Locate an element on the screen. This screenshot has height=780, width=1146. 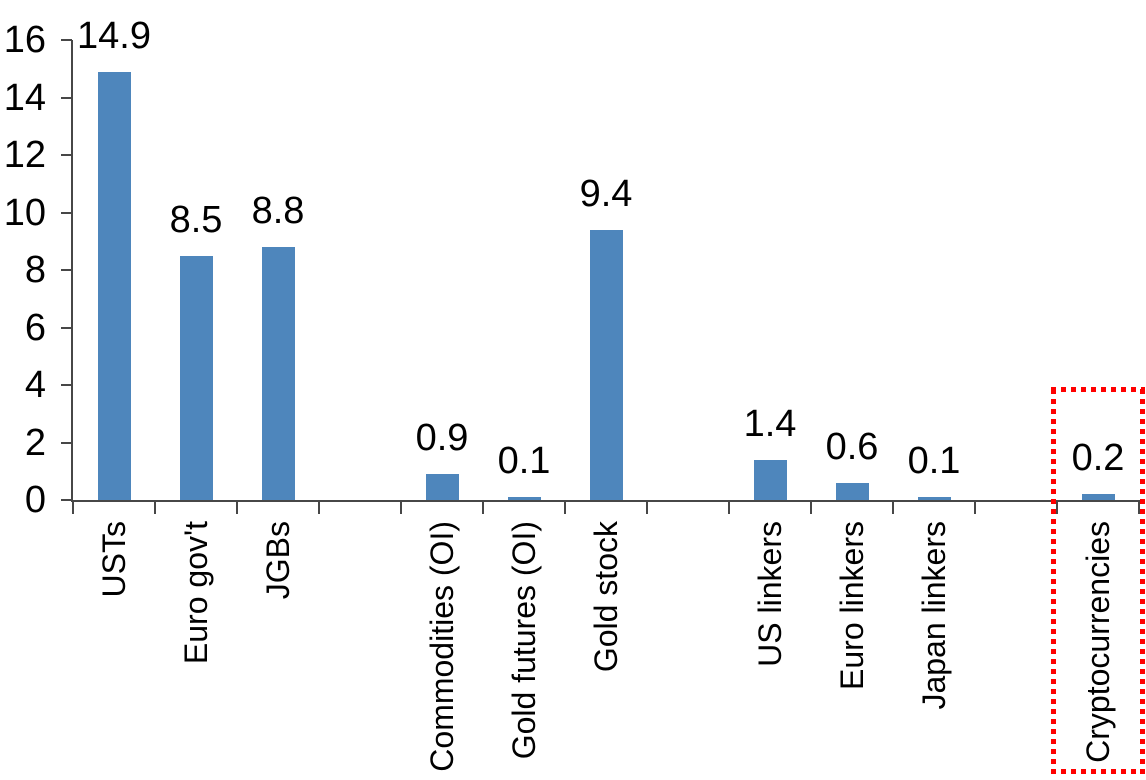
category-label: JGBs is located at coordinates (278, 560).